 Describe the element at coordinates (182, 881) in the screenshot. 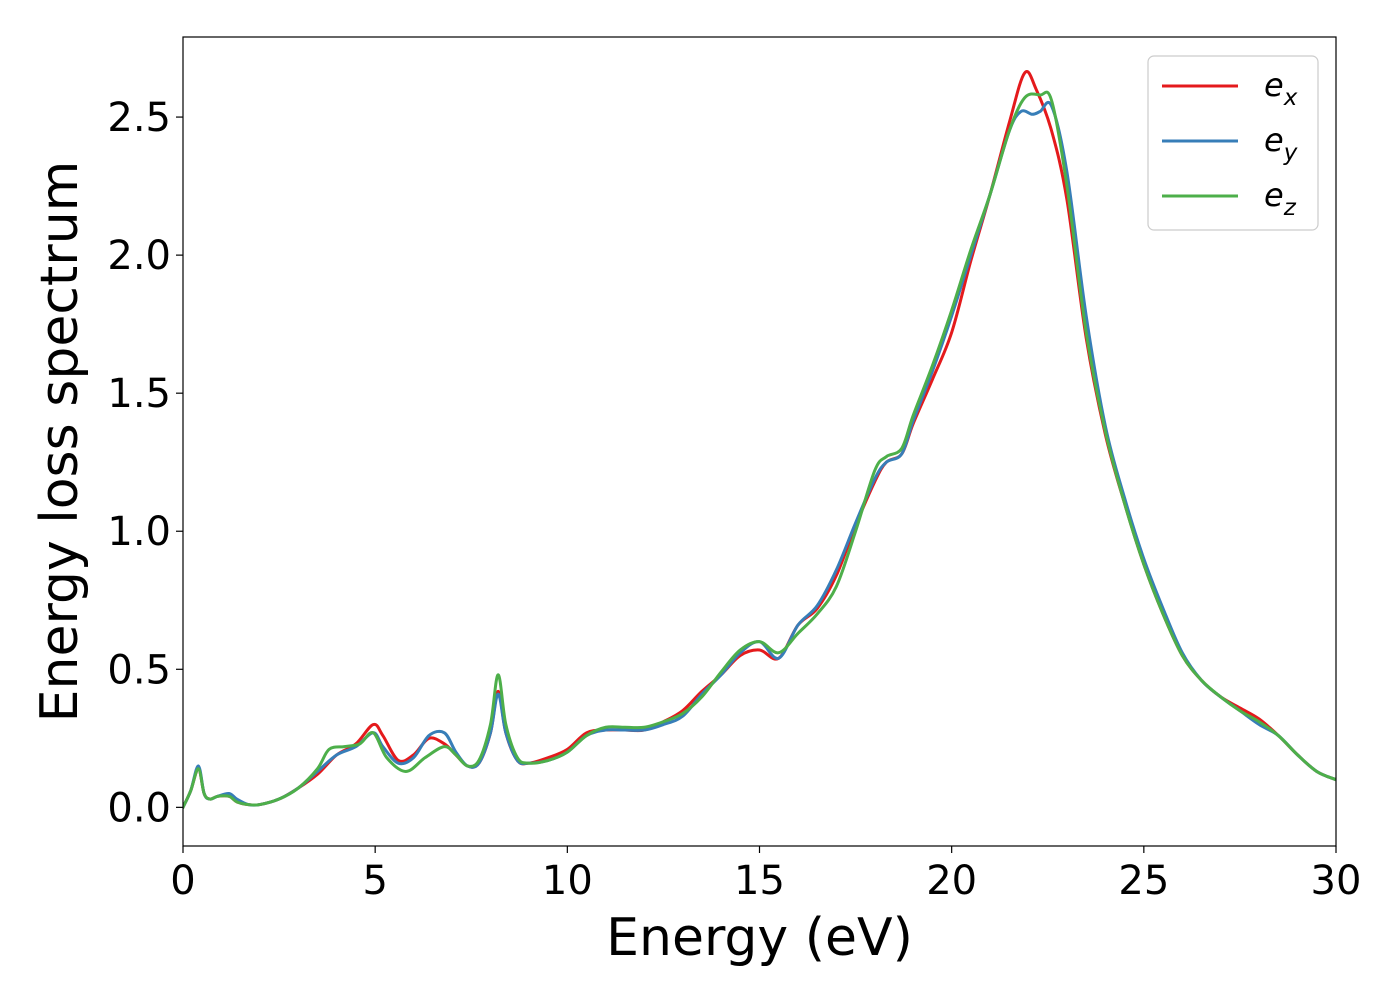

I see `x-tick-label: 0` at that location.